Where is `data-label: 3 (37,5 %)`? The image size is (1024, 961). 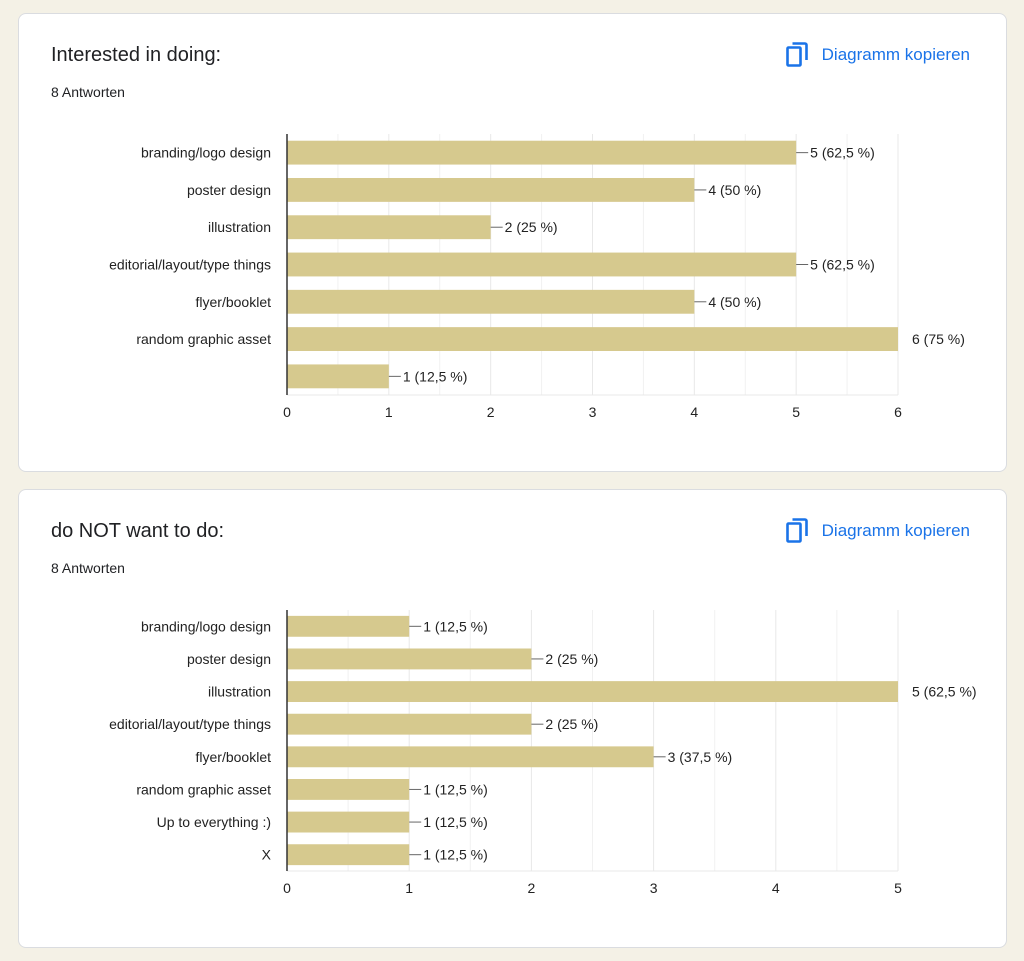
data-label: 3 (37,5 %) is located at coordinates (700, 757).